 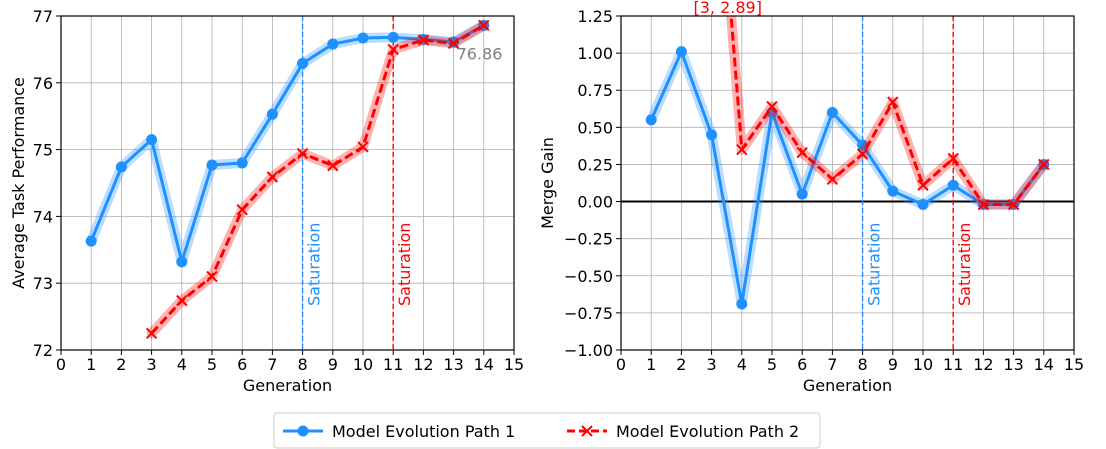 What do you see at coordinates (595, 90) in the screenshot?
I see `y-tick-label: 0.75` at bounding box center [595, 90].